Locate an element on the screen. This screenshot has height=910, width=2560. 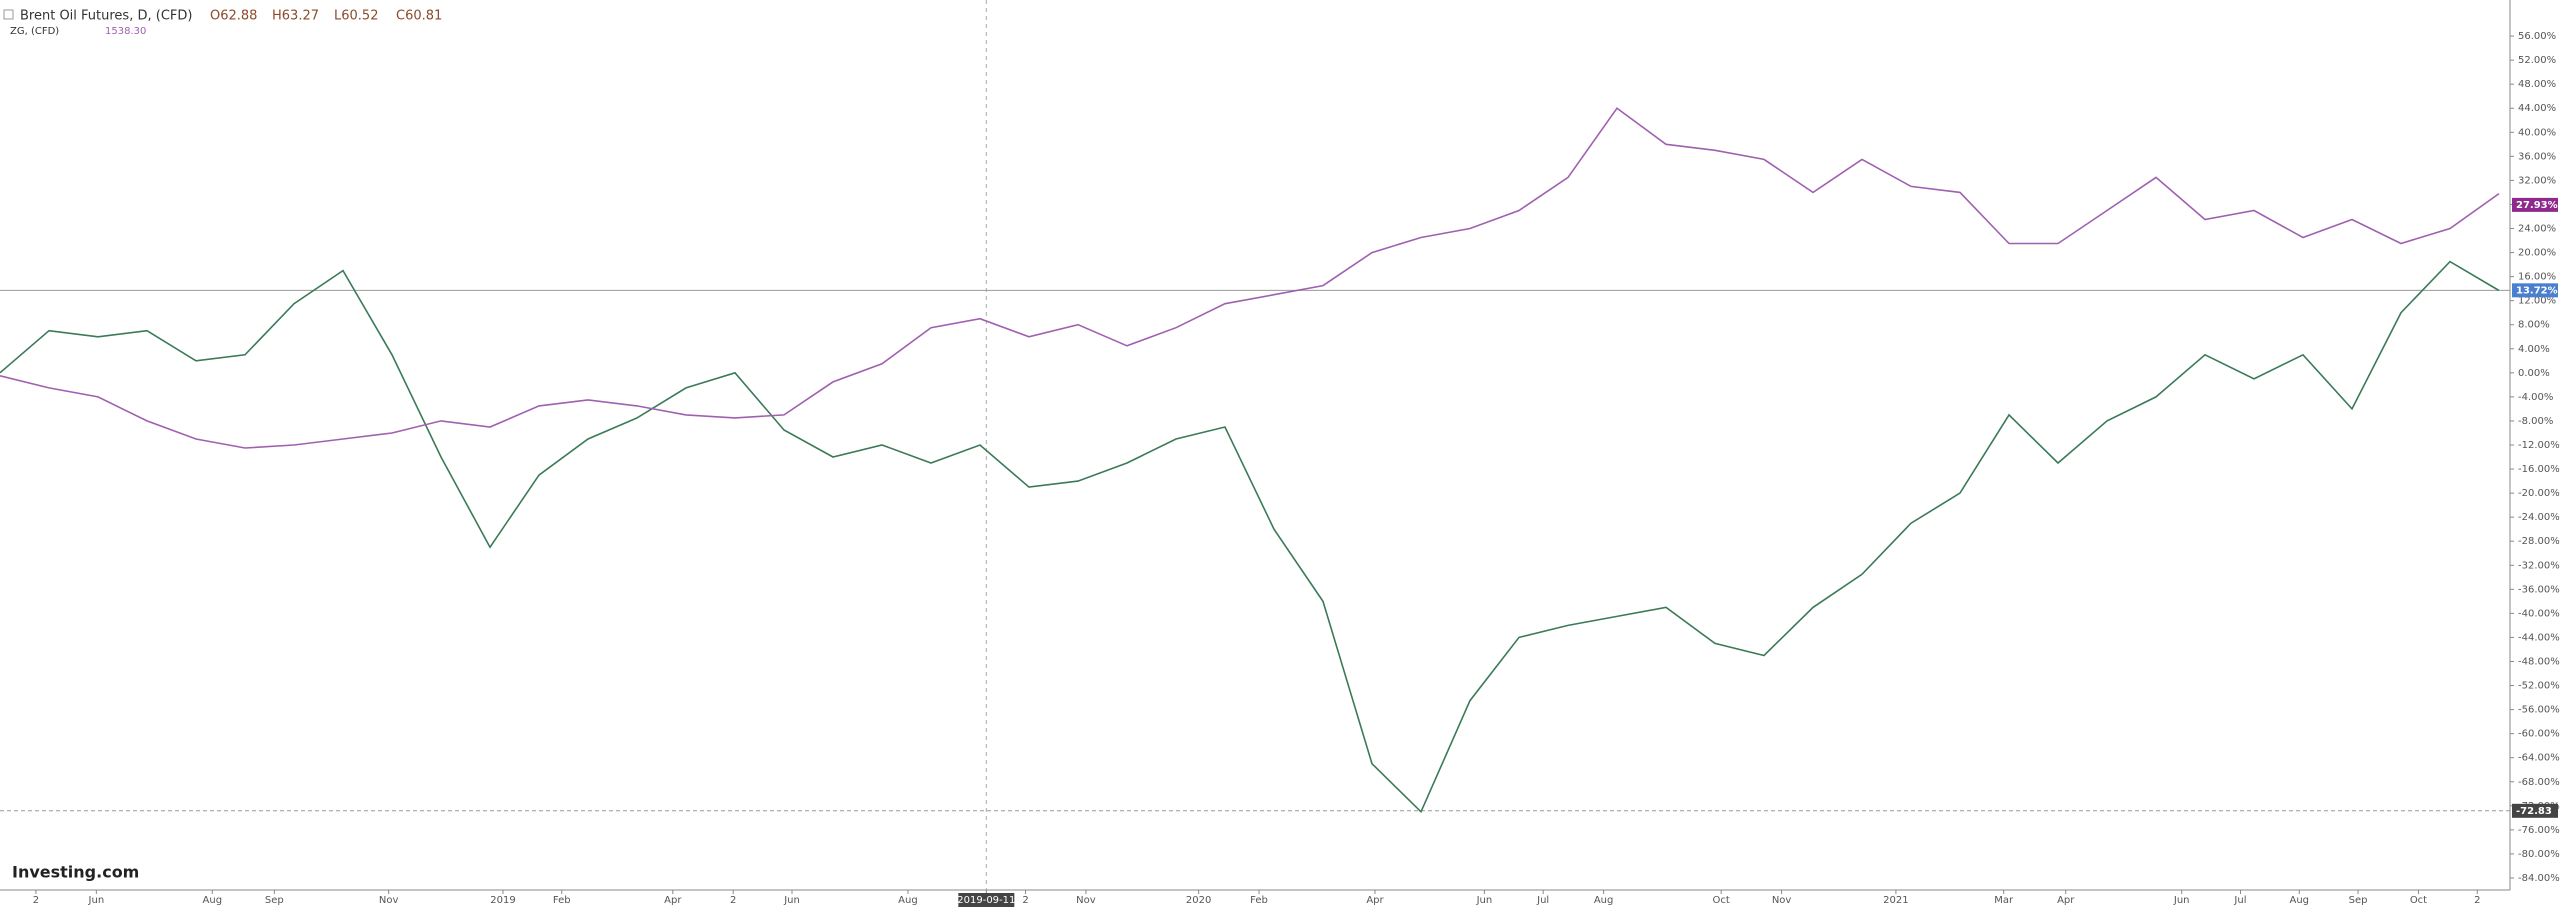
y-tick-label: -48.00% is located at coordinates (2539, 661).